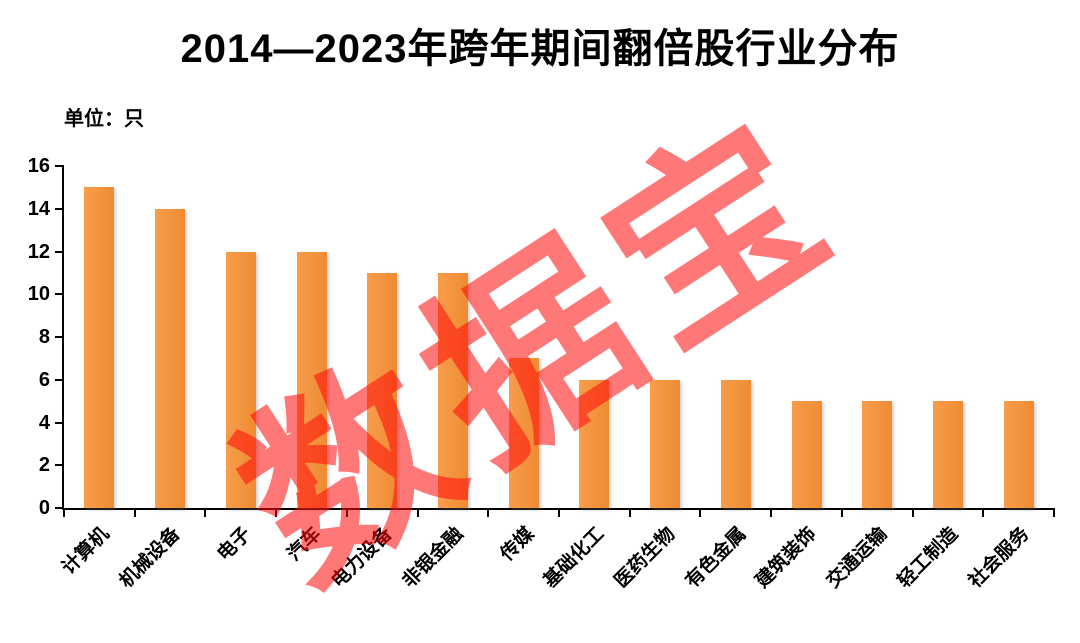 The width and height of the screenshot is (1080, 643). Describe the element at coordinates (517, 544) in the screenshot. I see `x-tick-label: 传媒` at that location.